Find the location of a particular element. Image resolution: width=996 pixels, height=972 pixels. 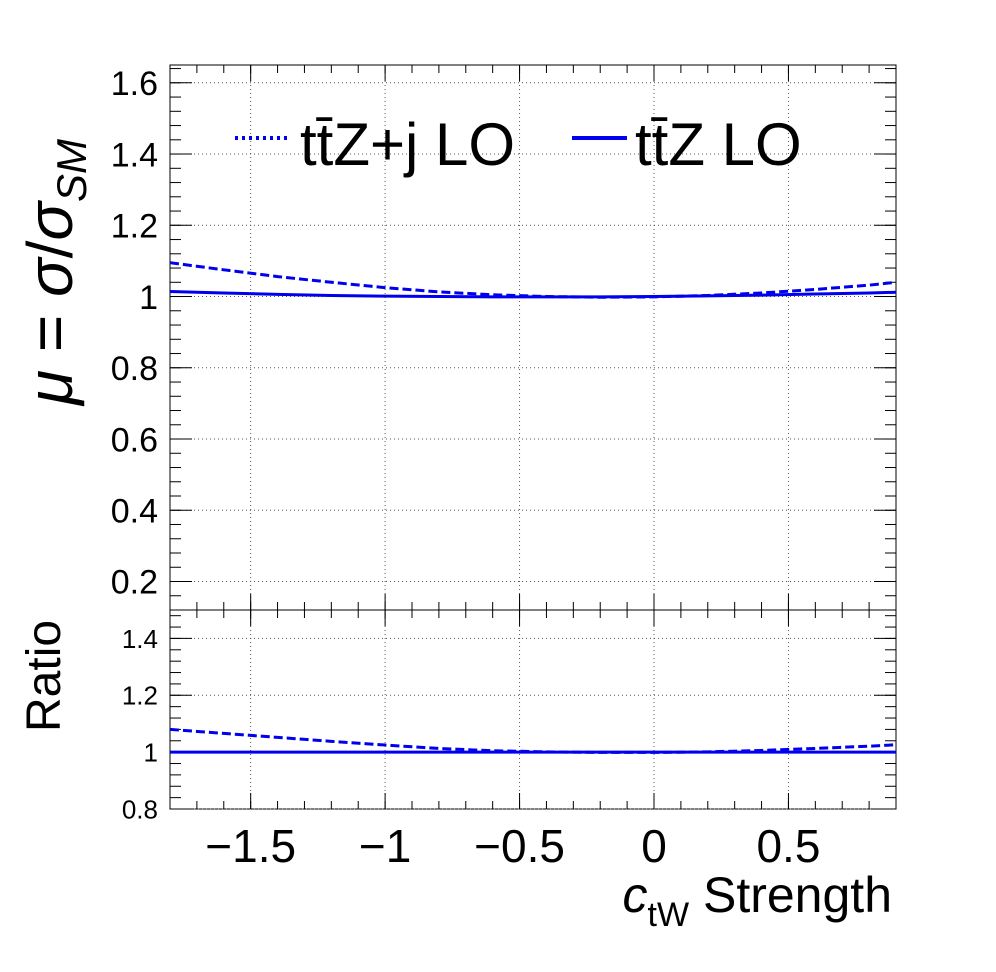

x-title-rest: Strength is located at coordinates (790, 895).